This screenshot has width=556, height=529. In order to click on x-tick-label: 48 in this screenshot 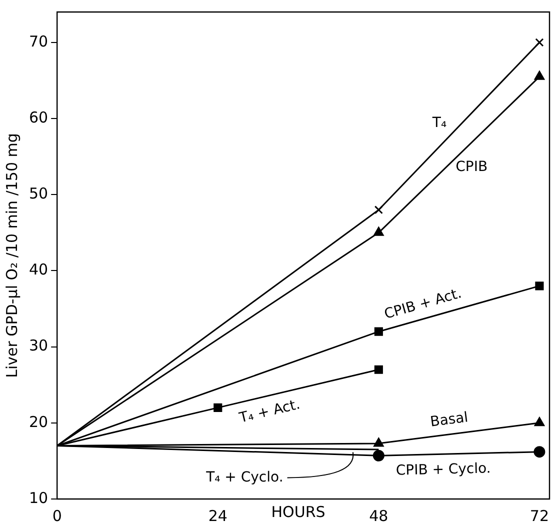, I will do `click(378, 515)`.